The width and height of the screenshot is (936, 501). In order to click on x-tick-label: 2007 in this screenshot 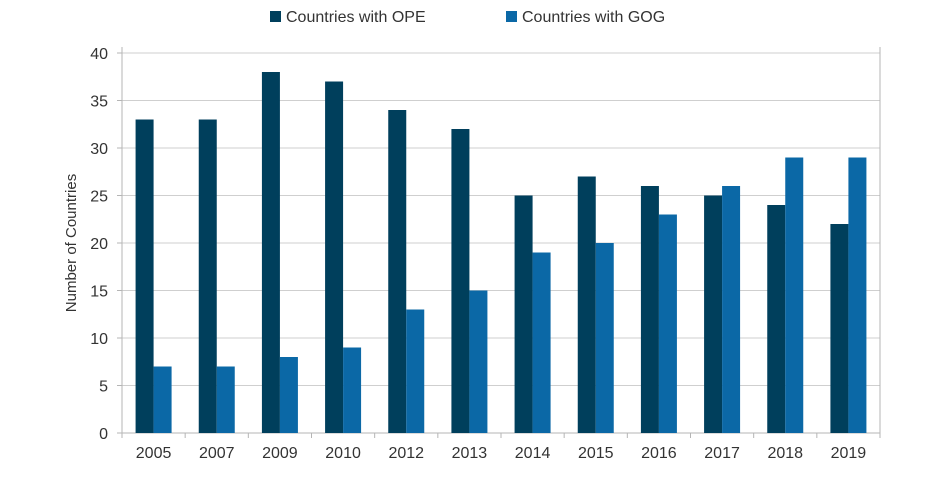, I will do `click(217, 453)`.